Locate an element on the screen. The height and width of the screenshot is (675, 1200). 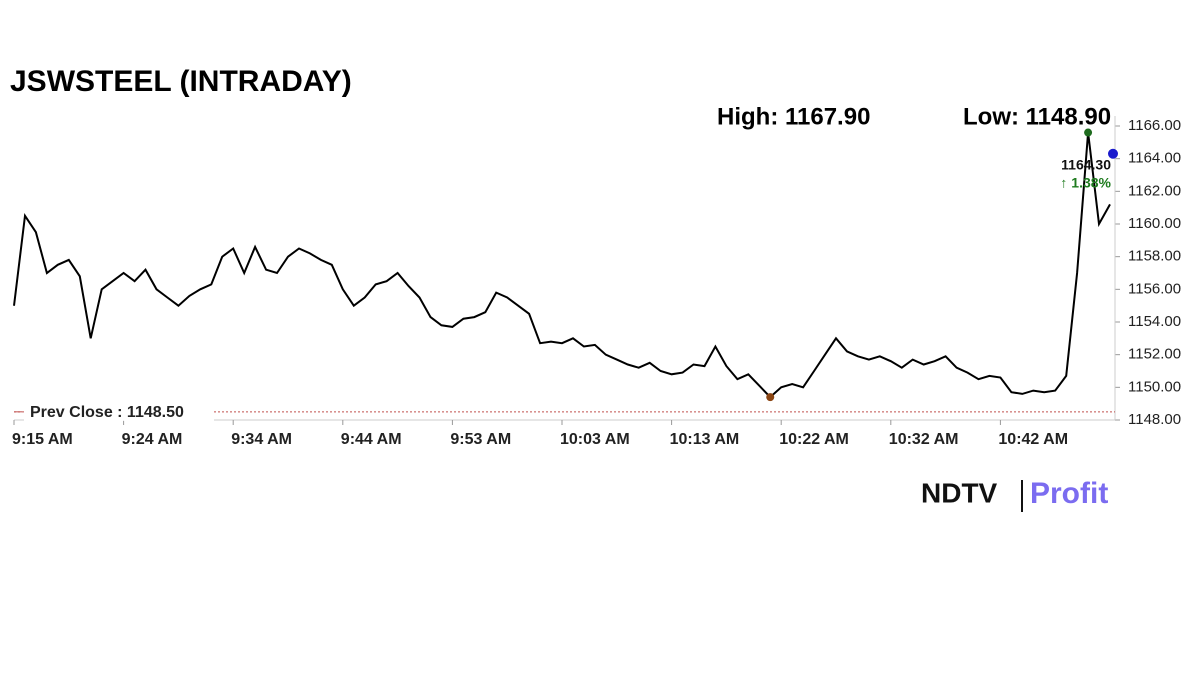
x-tick-label: 9:34 AM is located at coordinates (261, 439).